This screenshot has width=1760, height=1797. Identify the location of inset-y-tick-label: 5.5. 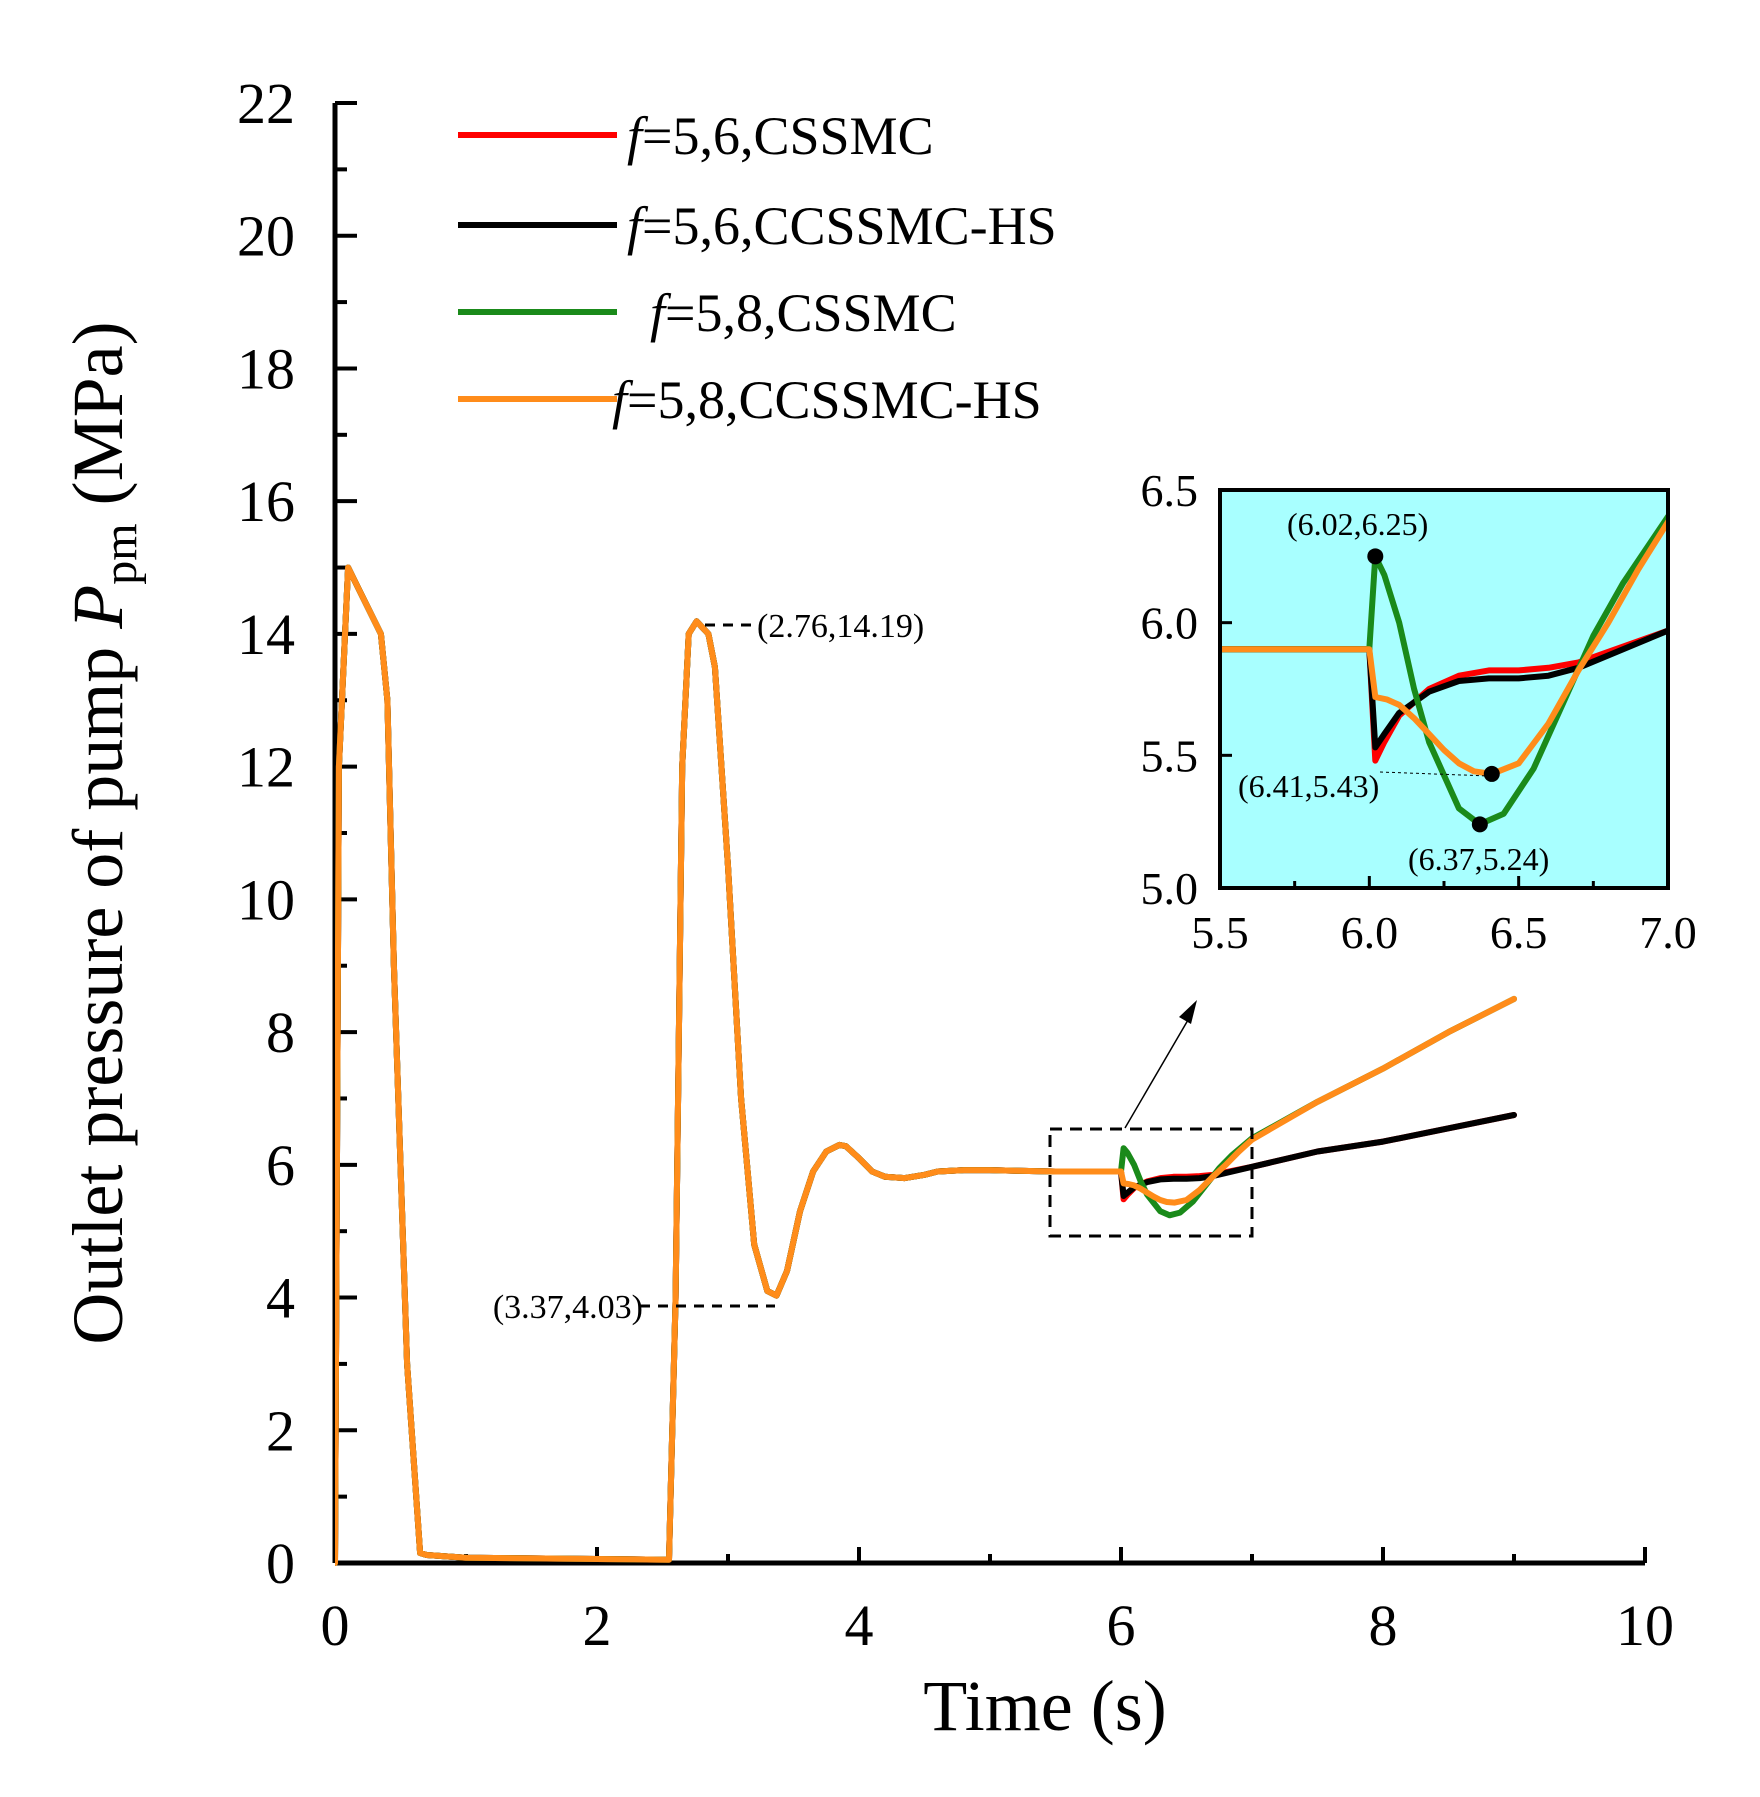
(1170, 755).